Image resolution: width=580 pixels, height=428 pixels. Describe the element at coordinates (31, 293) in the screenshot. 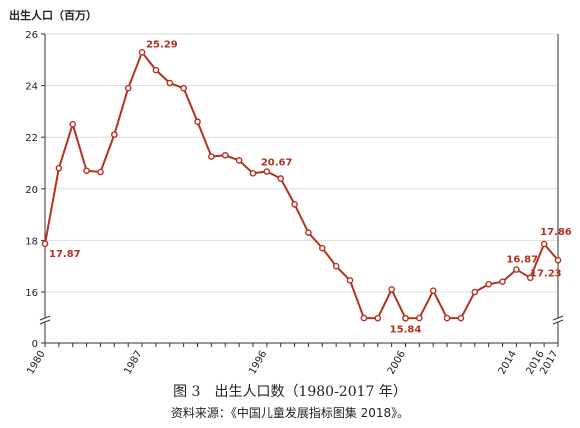

I see `y-tick-label: 16` at that location.